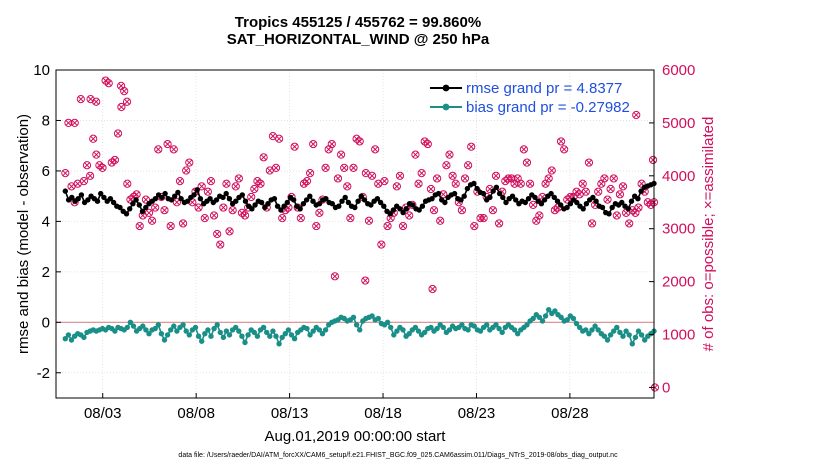 The image size is (830, 470). I want to click on rmse-series, so click(359, 198).